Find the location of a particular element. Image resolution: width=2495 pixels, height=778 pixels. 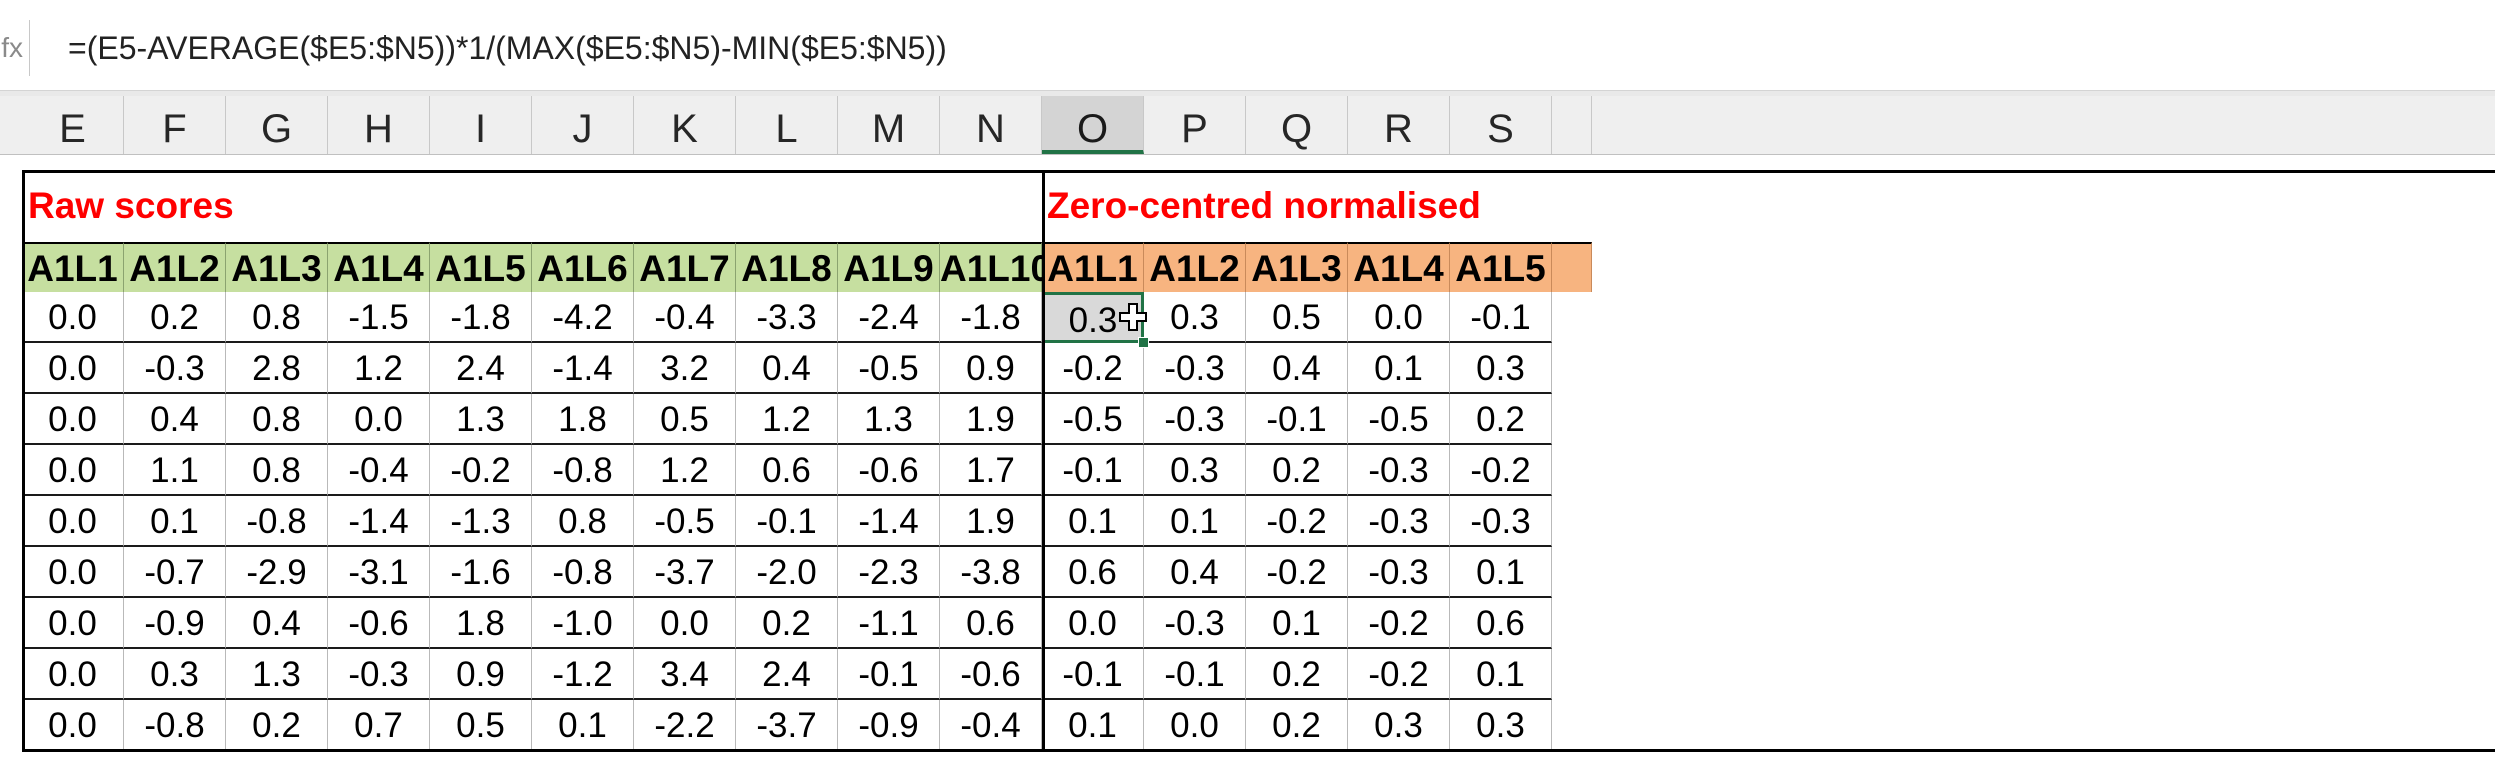

column-header-n: N is located at coordinates (991, 125).